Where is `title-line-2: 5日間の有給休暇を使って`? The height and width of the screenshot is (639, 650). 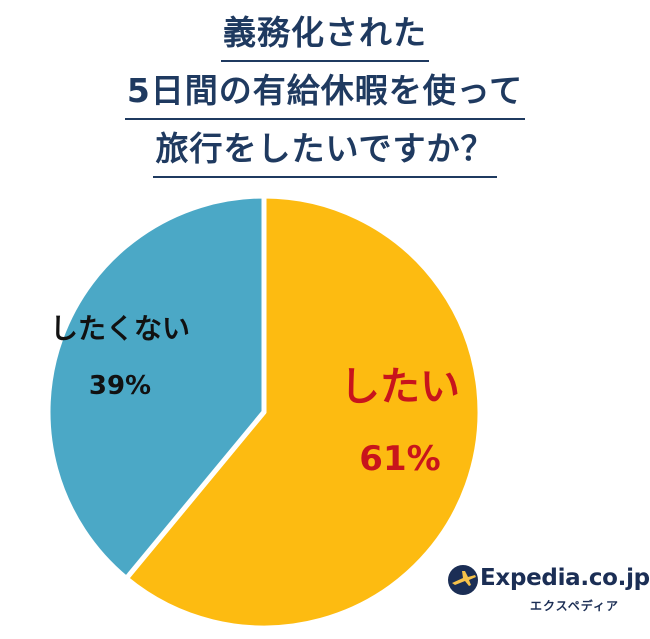 title-line-2: 5日間の有給休暇を使って is located at coordinates (325, 92).